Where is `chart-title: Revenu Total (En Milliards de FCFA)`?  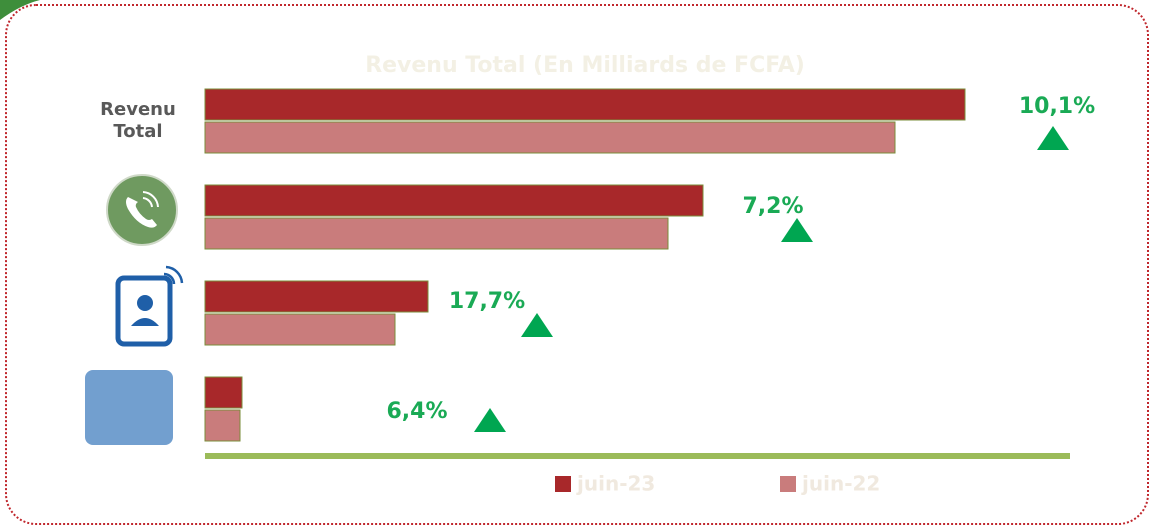 chart-title: Revenu Total (En Milliards de FCFA) is located at coordinates (585, 65).